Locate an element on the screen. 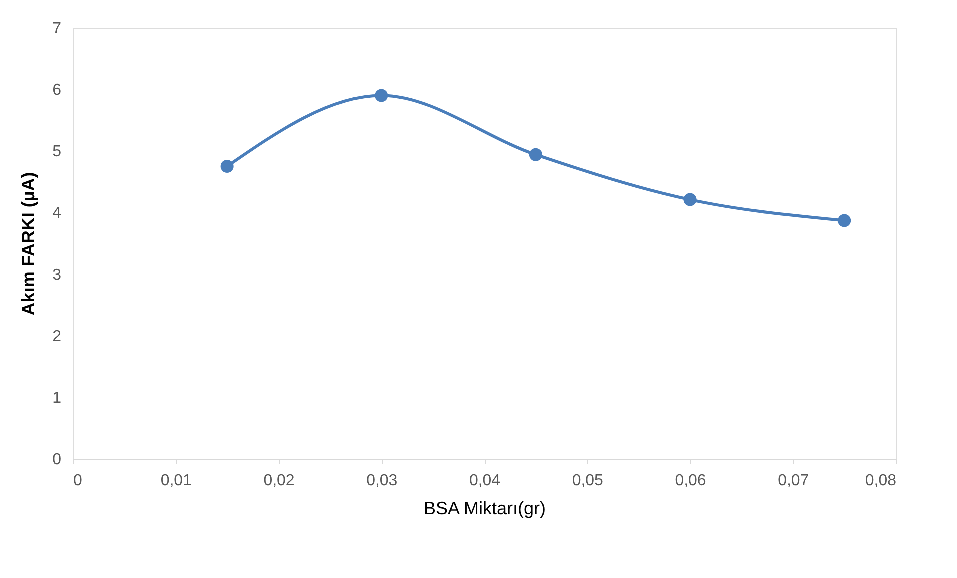 Image resolution: width=957 pixels, height=578 pixels. x-tick-label: 0,06 is located at coordinates (690, 481).